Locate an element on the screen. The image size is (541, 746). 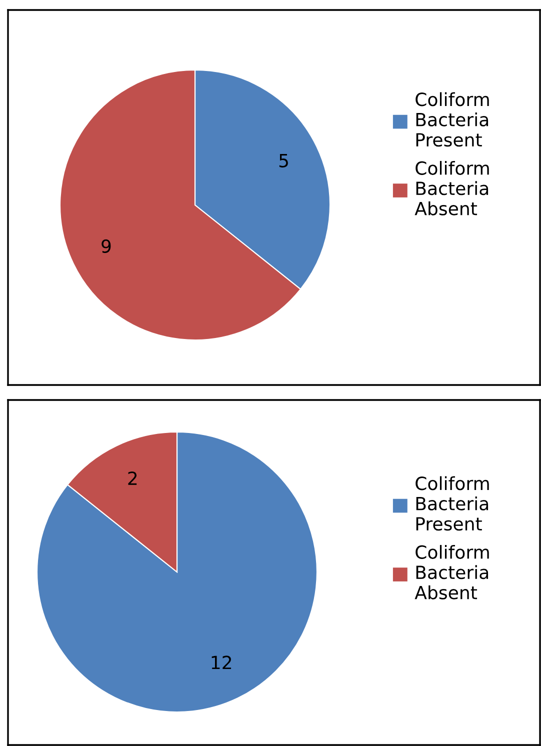
data-label: 12 is located at coordinates (222, 663).